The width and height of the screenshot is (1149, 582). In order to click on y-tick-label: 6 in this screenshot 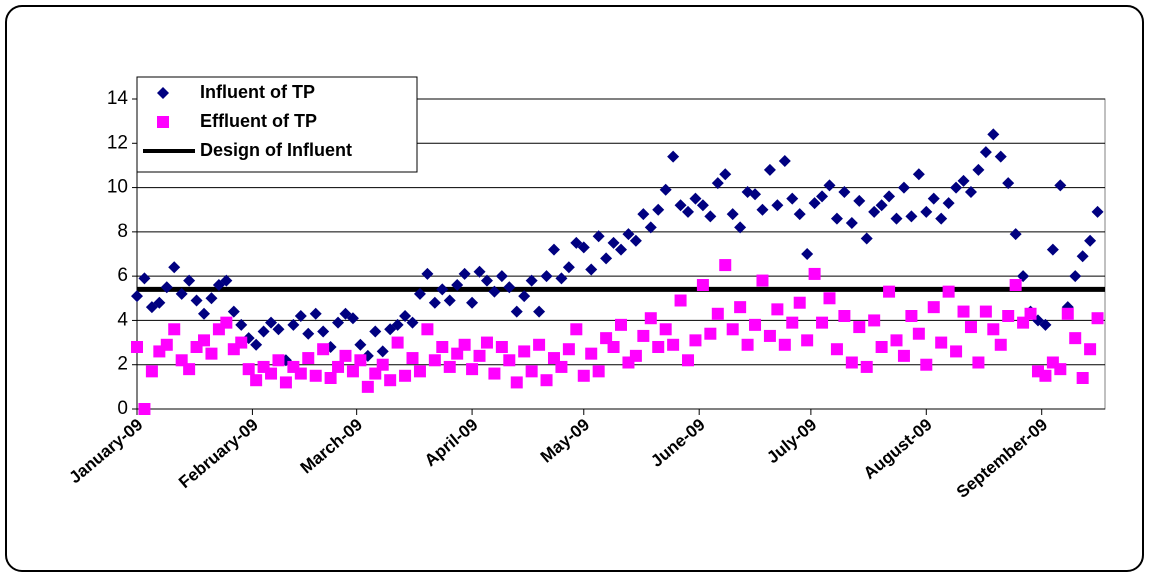, I will do `click(122, 275)`.